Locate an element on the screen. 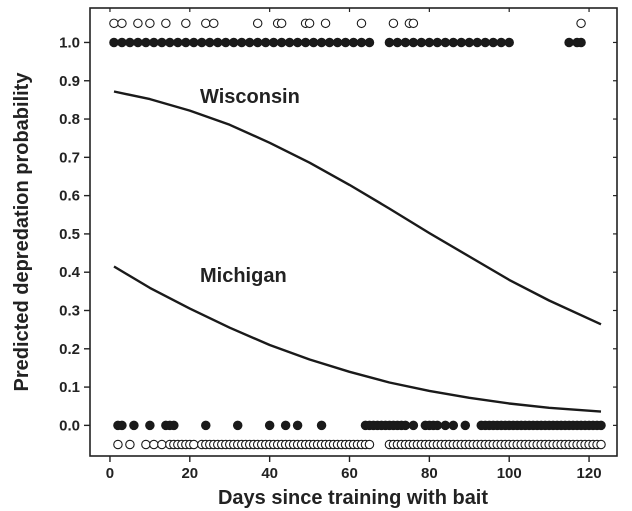  y-tick-label: 1.0 is located at coordinates (69, 42).